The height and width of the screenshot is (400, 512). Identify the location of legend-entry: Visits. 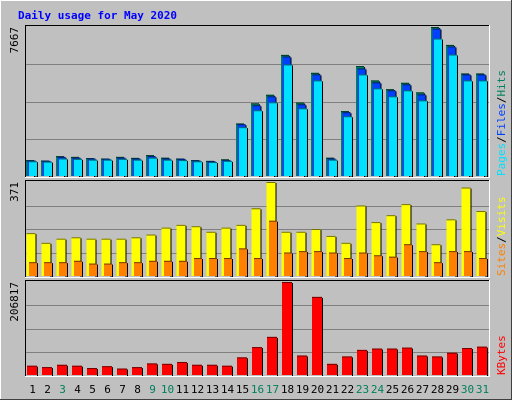
(501, 217).